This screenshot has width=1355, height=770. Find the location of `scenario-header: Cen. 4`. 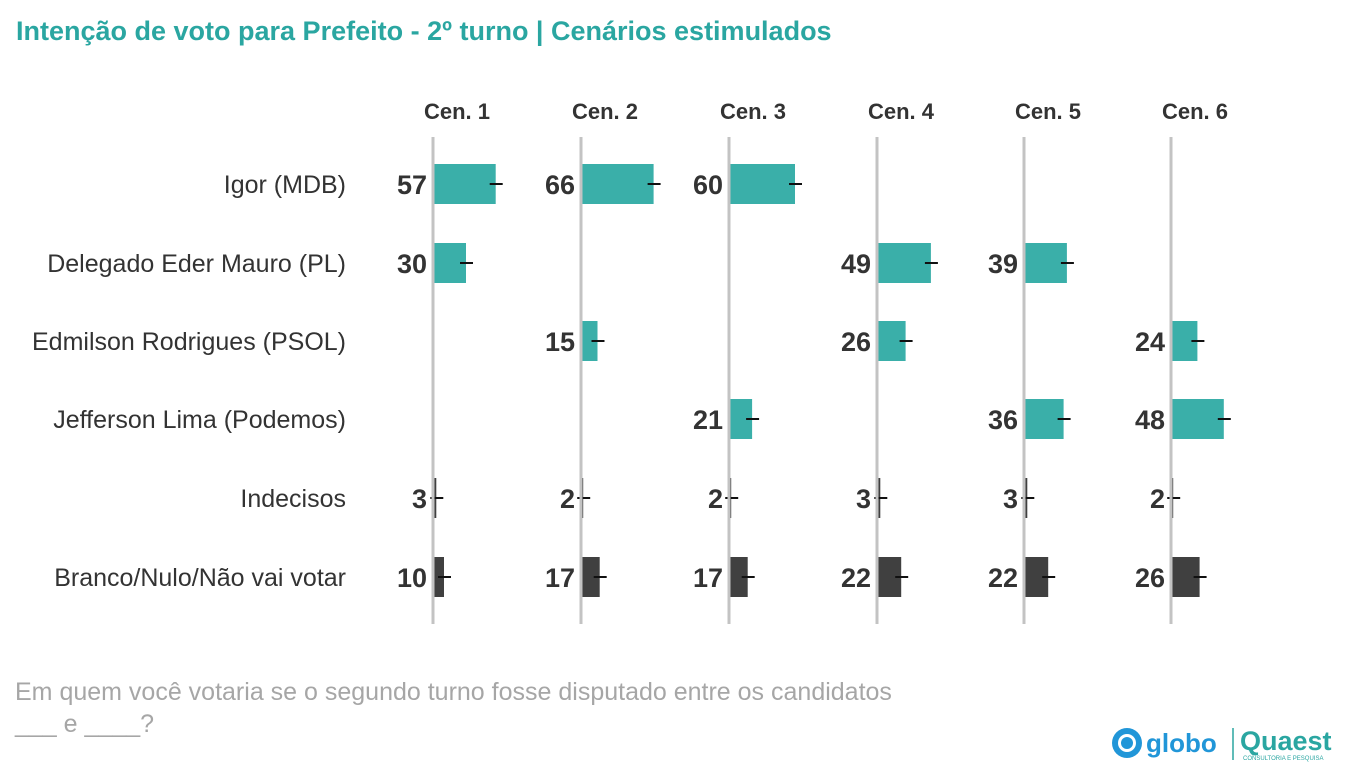

scenario-header: Cen. 4 is located at coordinates (901, 111).